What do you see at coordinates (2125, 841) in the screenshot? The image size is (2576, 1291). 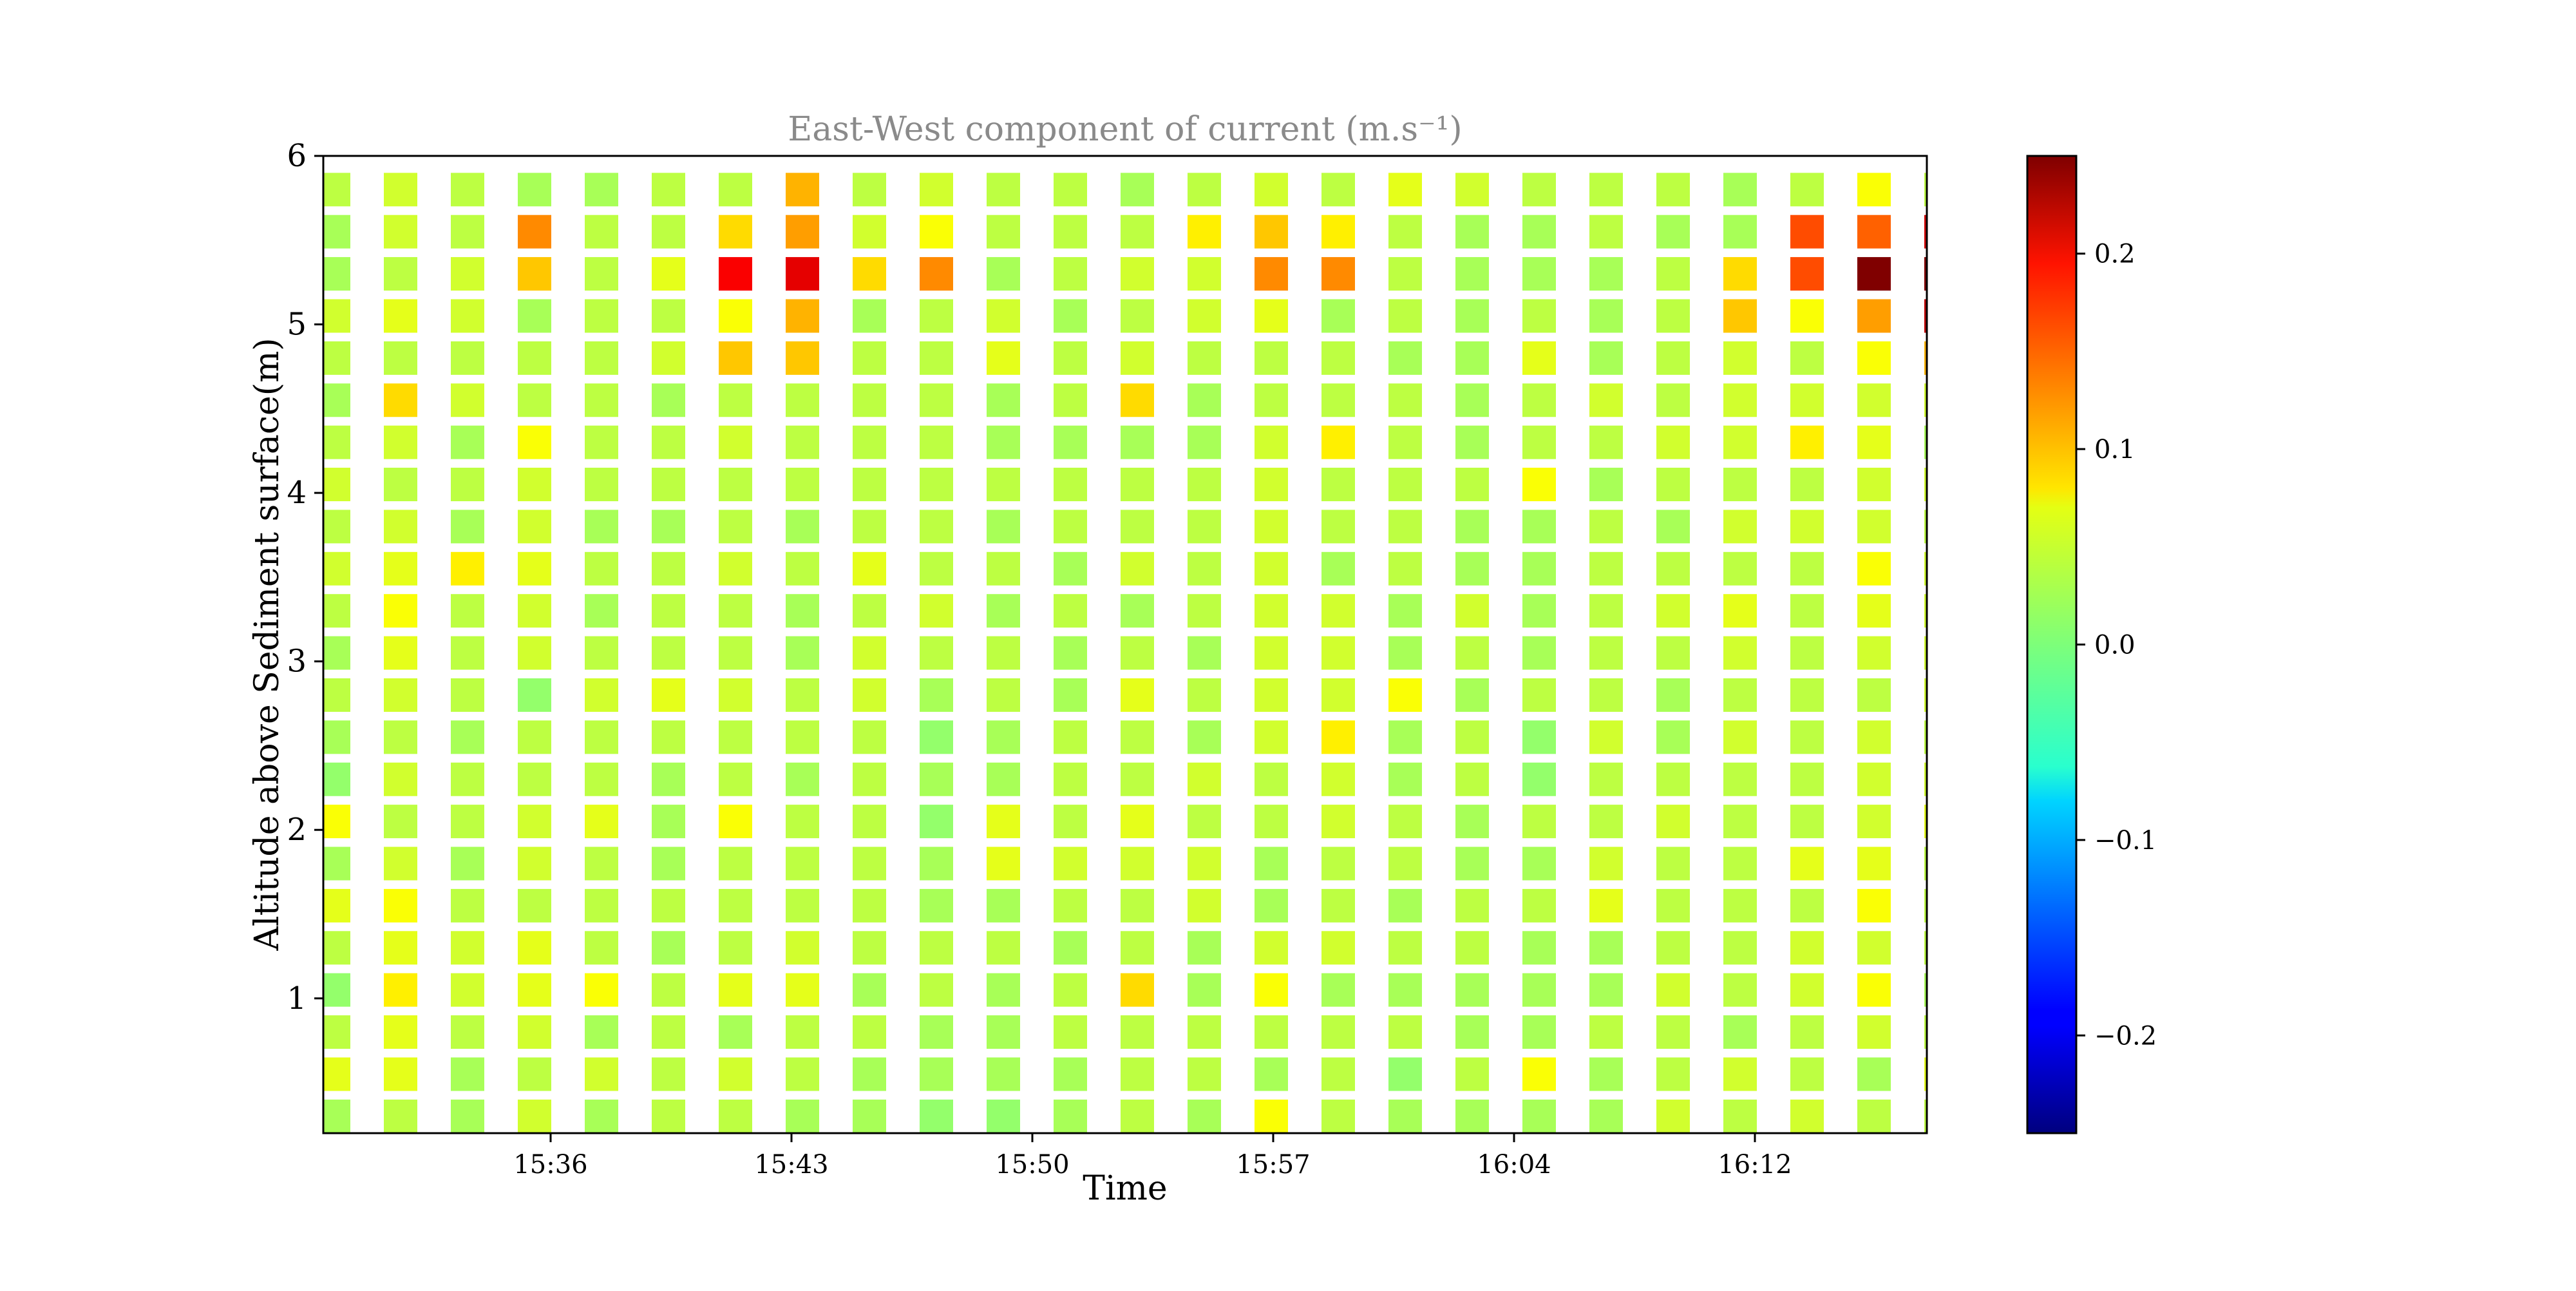 I see `colorbar-tick-label: −0.1` at bounding box center [2125, 841].